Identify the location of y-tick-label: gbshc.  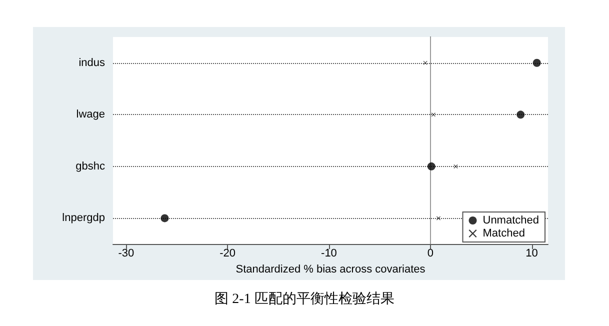
(91, 166).